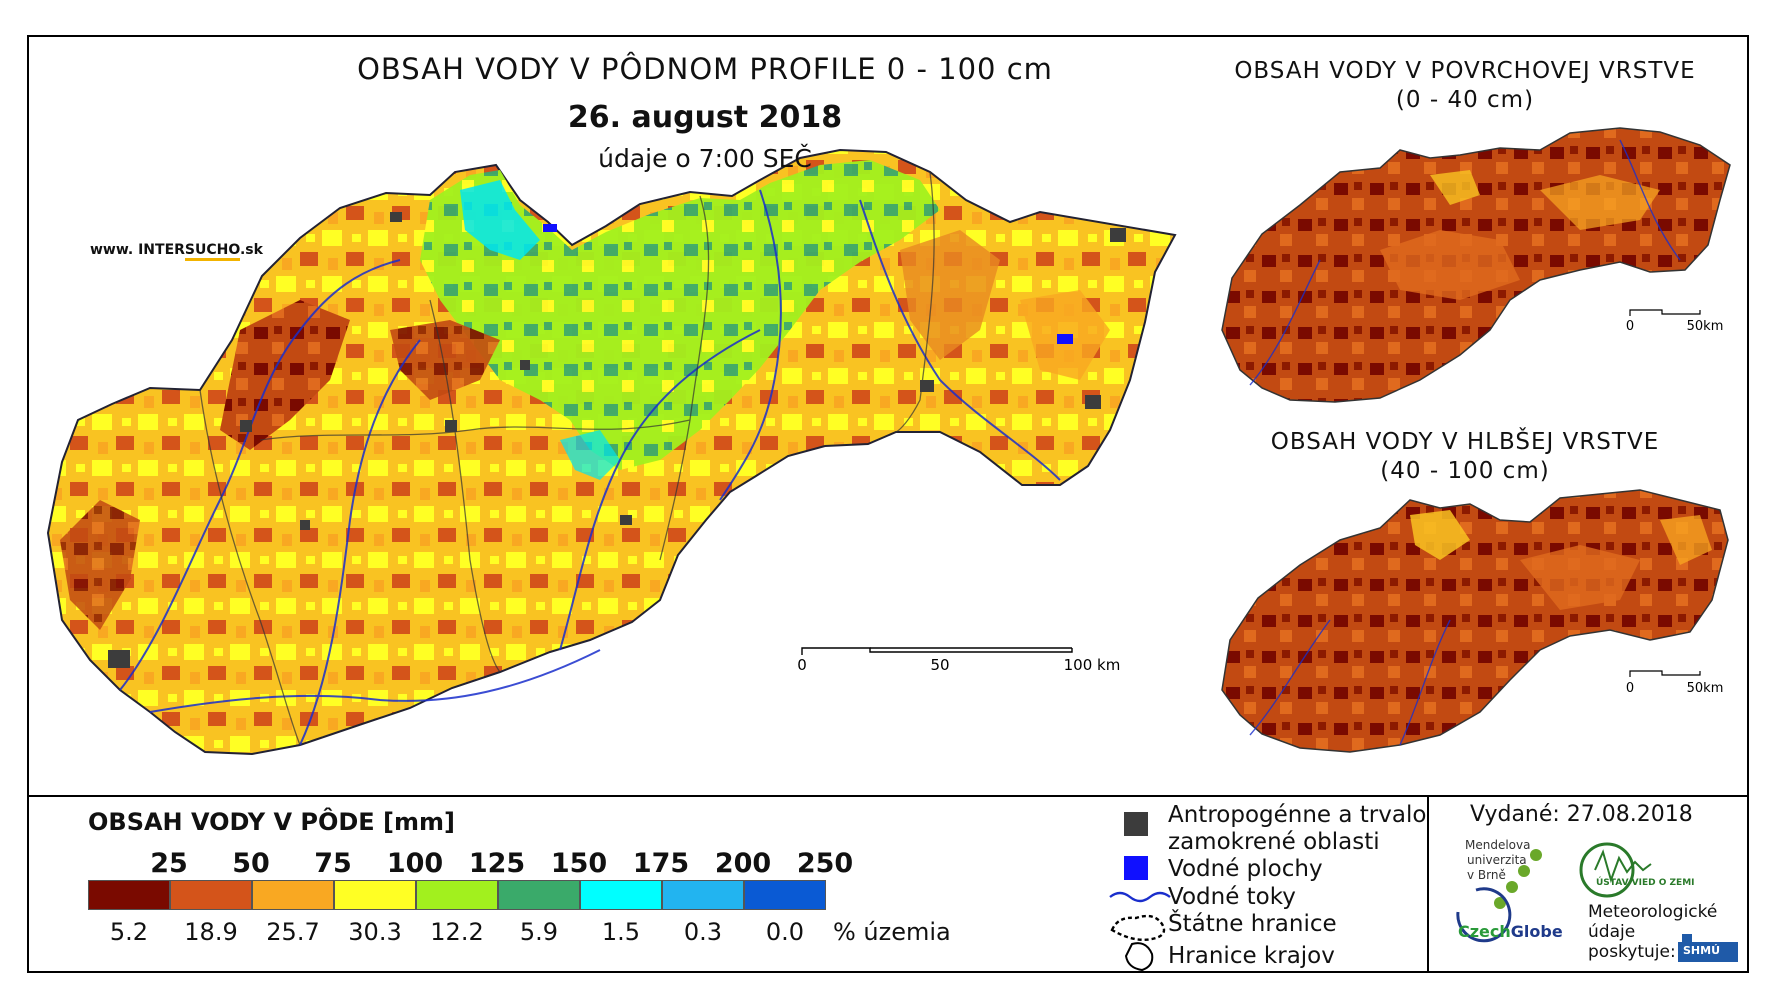  I want to click on czechglobe-text: CzechGlobe, so click(1510, 931).